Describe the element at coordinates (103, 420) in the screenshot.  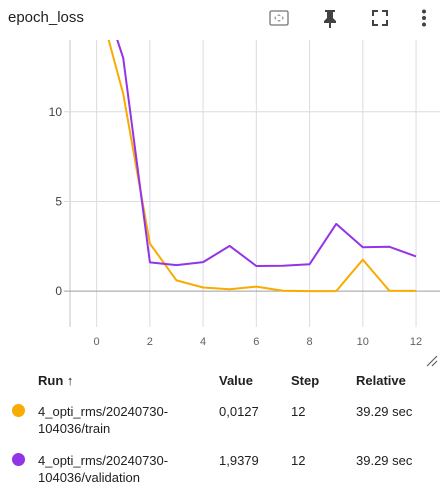
I see `run-name: 4_opti_rms/20240730- 104036/train` at that location.